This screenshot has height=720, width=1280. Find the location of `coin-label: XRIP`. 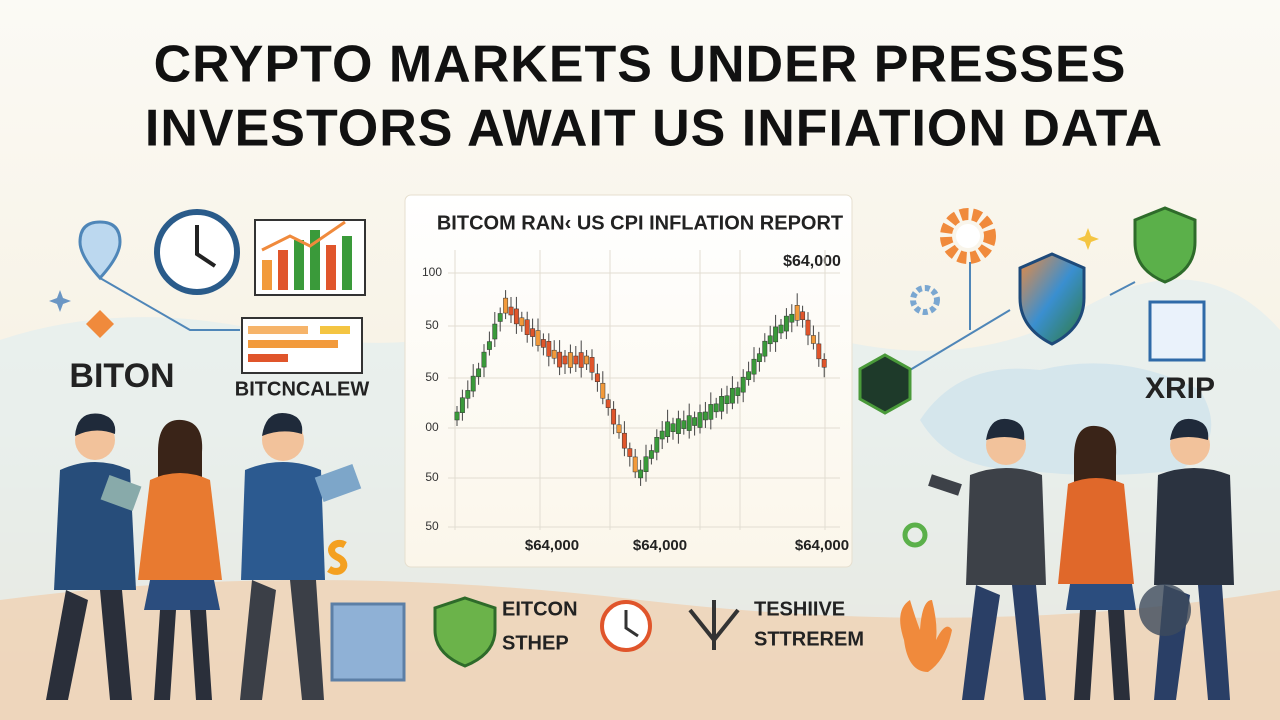

coin-label: XRIP is located at coordinates (1180, 388).